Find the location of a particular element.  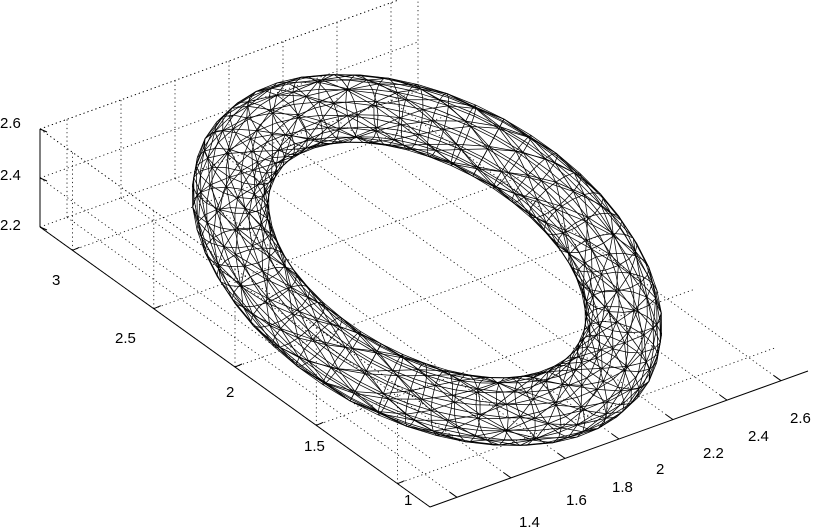

y-tick is located at coordinates (76, 248).